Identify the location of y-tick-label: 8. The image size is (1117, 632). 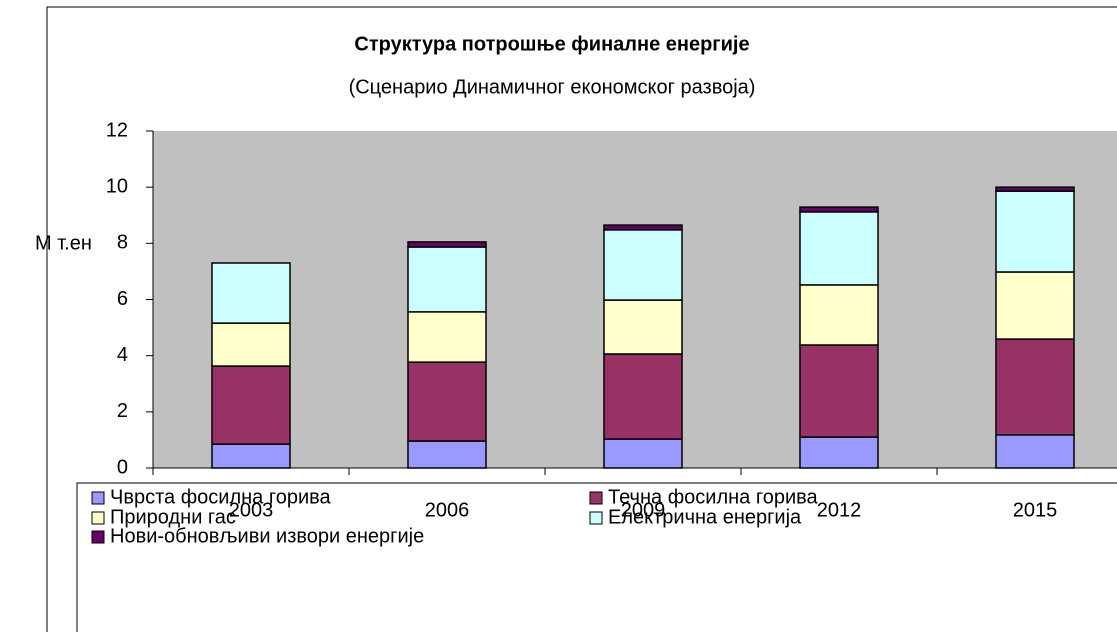
(122, 243).